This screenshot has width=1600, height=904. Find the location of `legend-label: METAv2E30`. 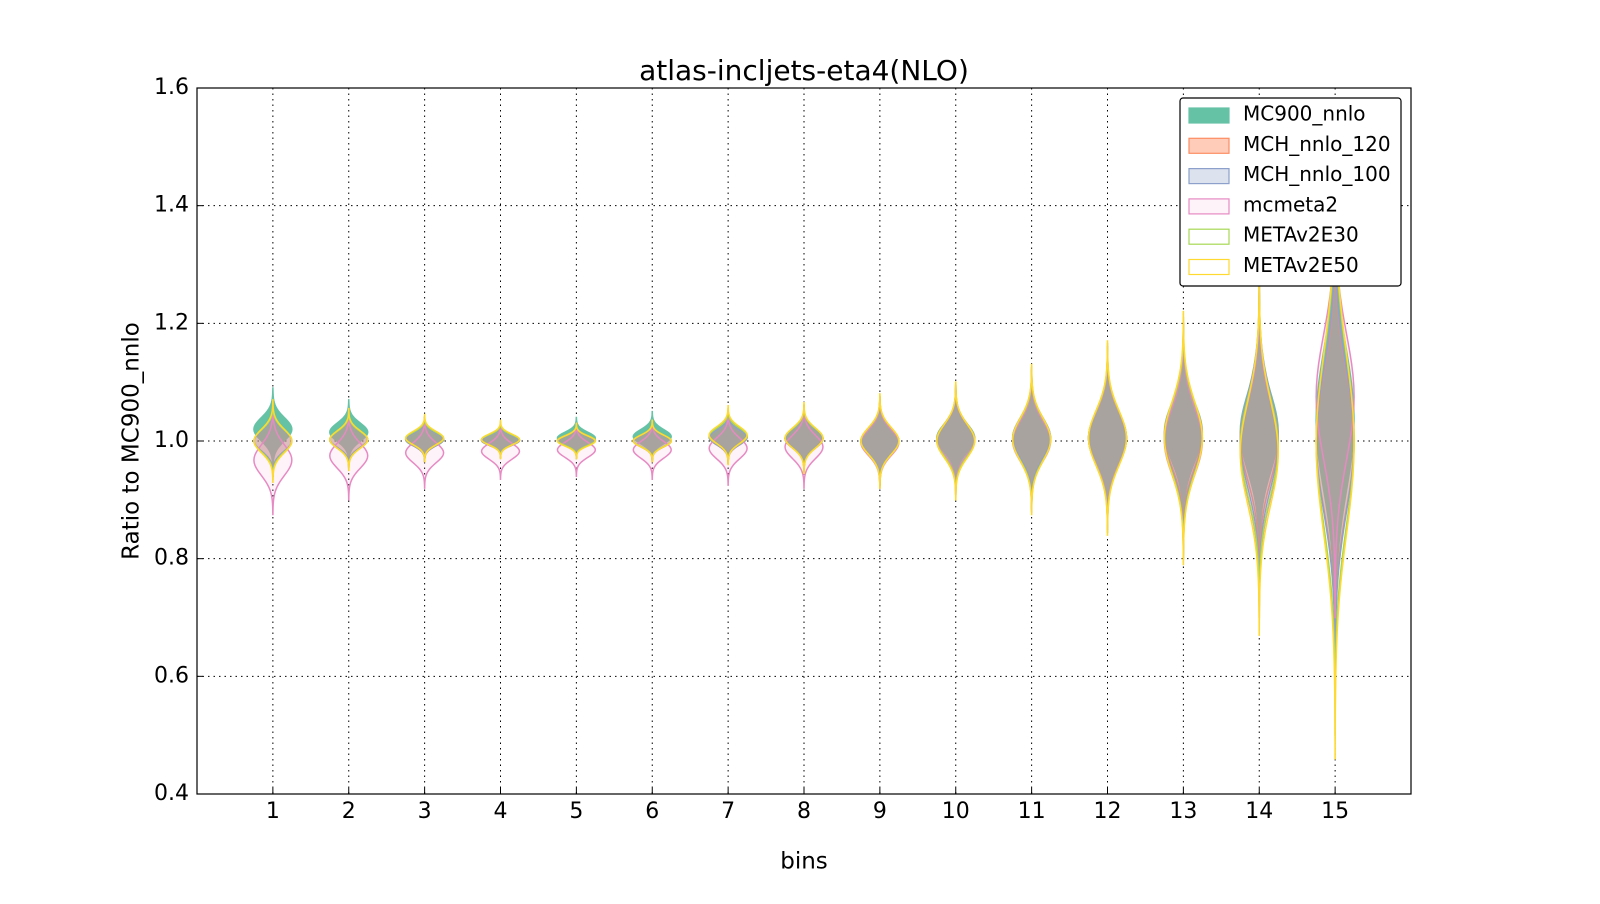

legend-label: METAv2E30 is located at coordinates (1301, 235).